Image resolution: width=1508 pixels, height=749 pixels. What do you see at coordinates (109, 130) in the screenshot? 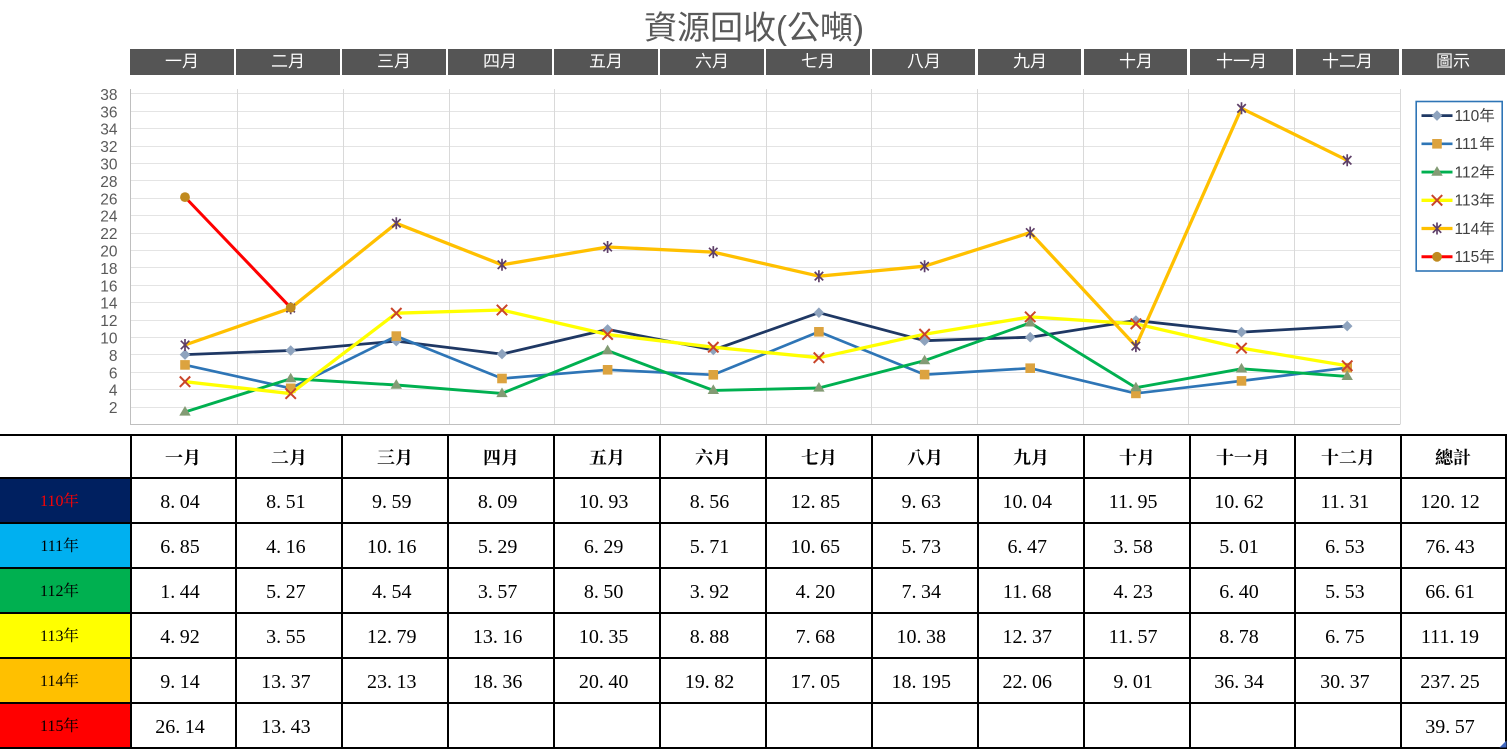
I see `svg-text: 34` at bounding box center [109, 130].